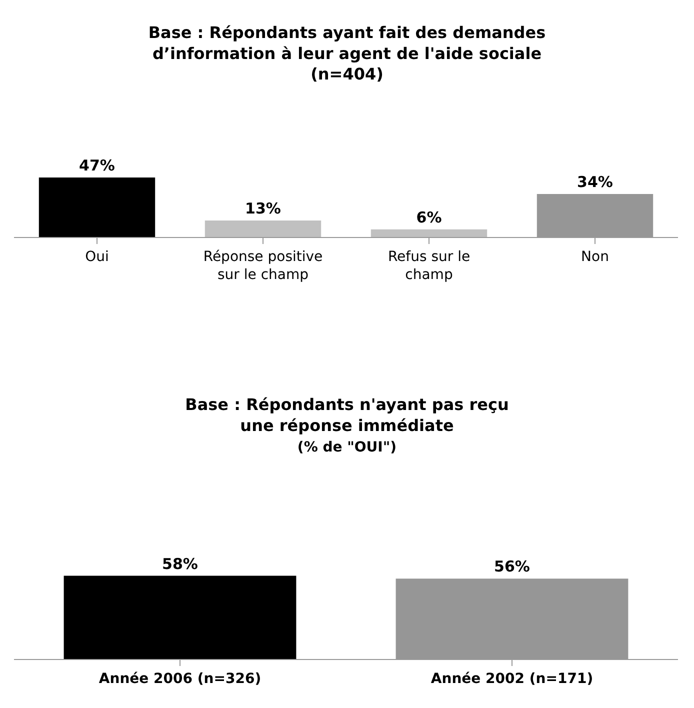 The height and width of the screenshot is (708, 694). What do you see at coordinates (263, 209) in the screenshot?
I see `data-label: 13%` at bounding box center [263, 209].